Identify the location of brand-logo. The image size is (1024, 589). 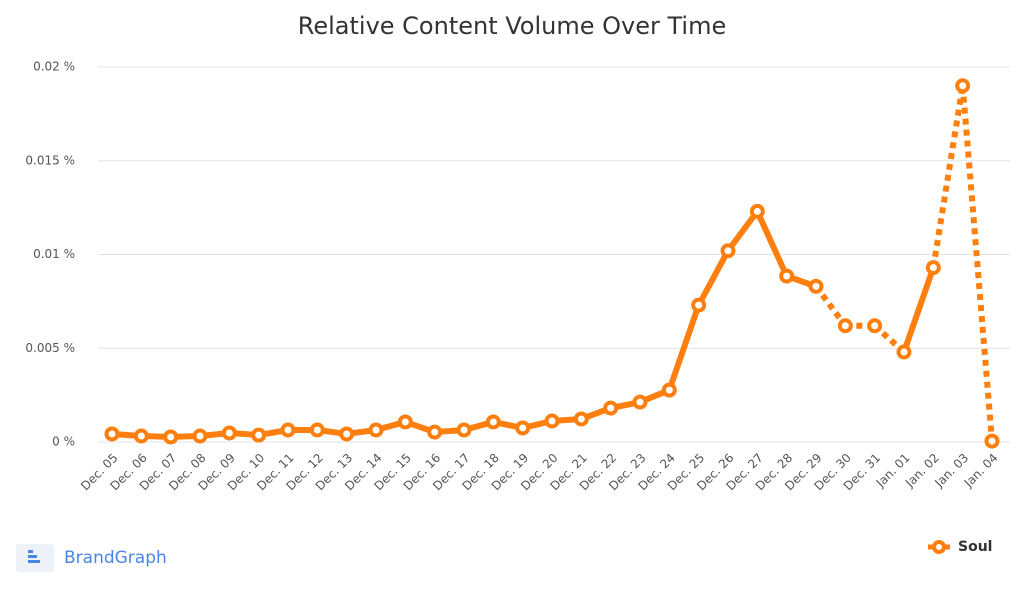
(35, 558).